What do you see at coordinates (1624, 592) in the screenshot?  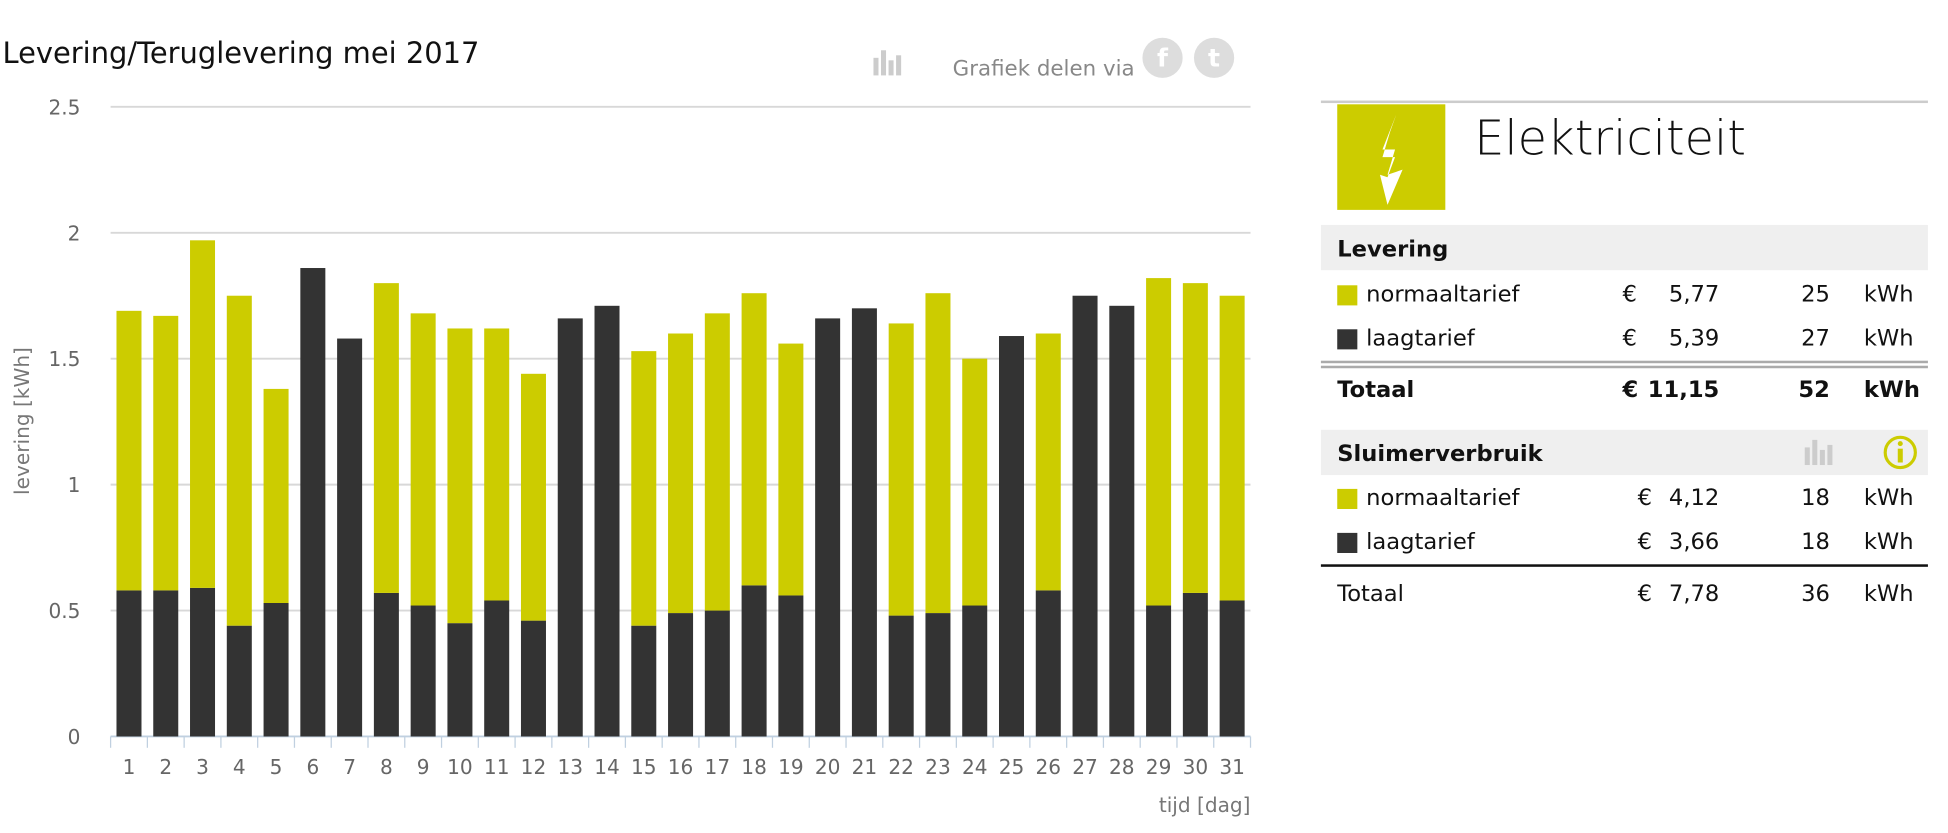 I see `sluimer-total: Totaal € 7,78 36 kWh` at bounding box center [1624, 592].